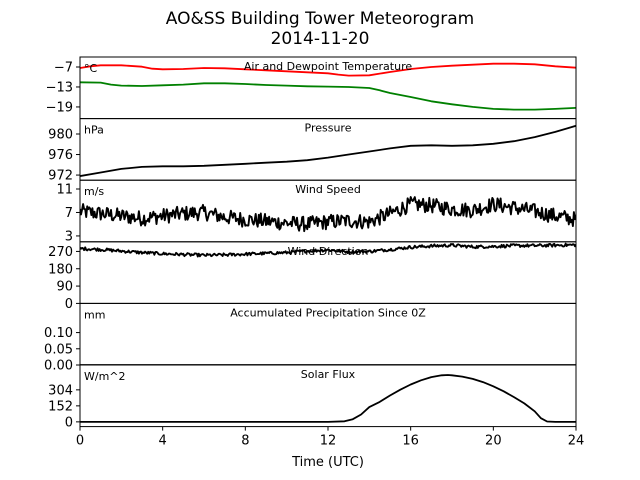  What do you see at coordinates (69, 213) in the screenshot?
I see `y-tick-label: 7` at bounding box center [69, 213].